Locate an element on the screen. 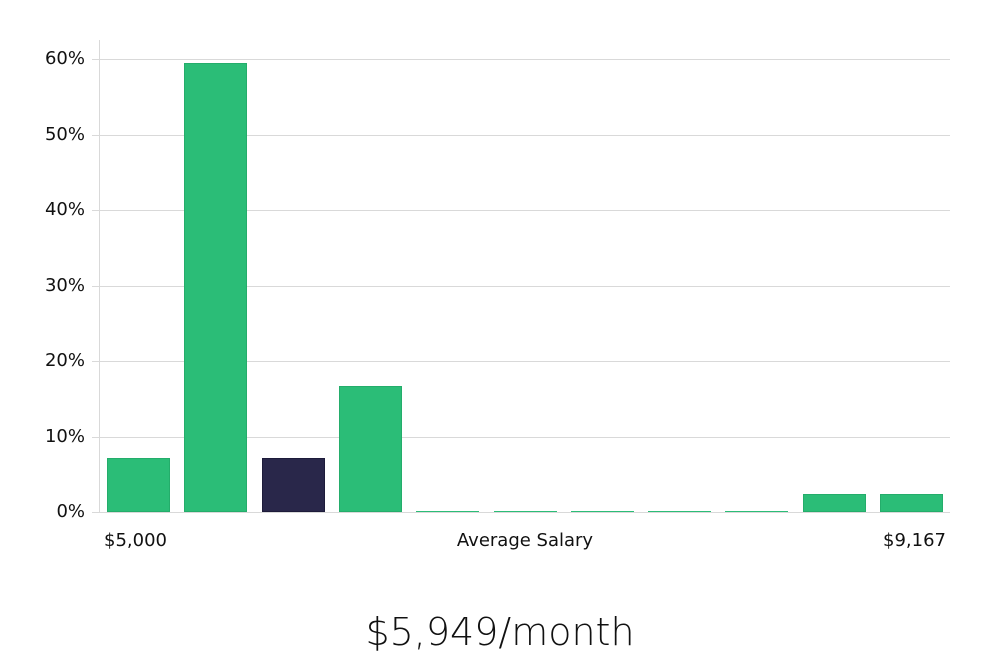  y-tick-label: 20% is located at coordinates (64, 360).